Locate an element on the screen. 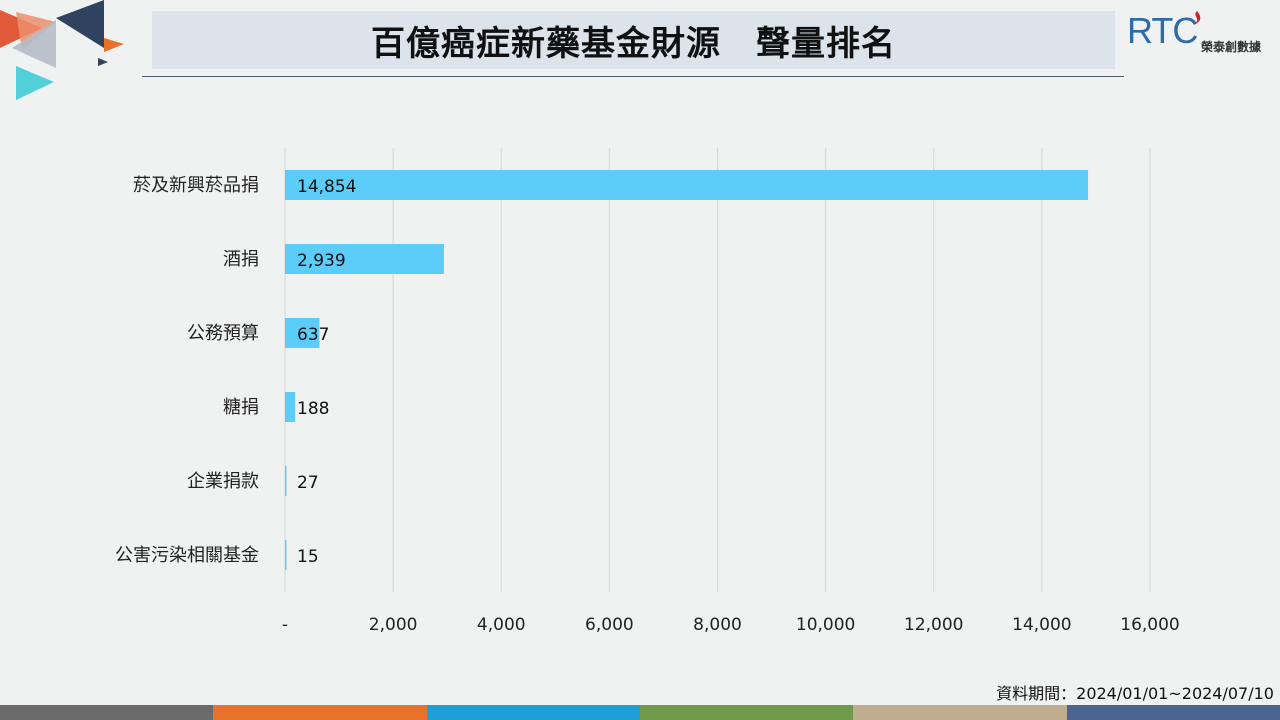 This screenshot has width=1280, height=720. x-tick-label: 2,000 is located at coordinates (393, 625).